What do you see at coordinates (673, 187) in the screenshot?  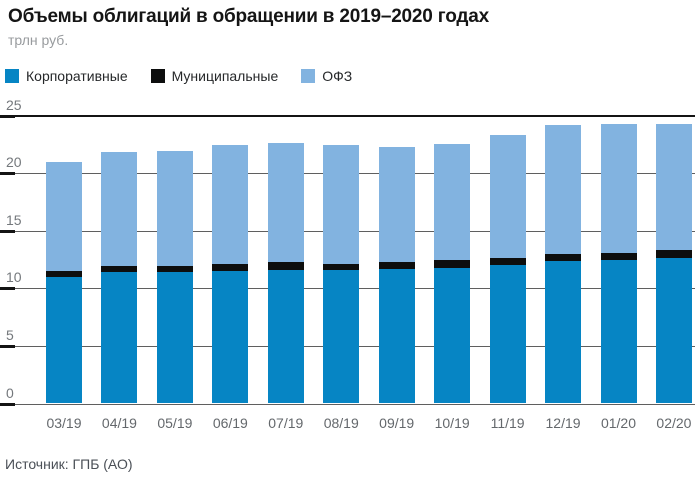 I see `bar-02/20-ОФЗ` at bounding box center [673, 187].